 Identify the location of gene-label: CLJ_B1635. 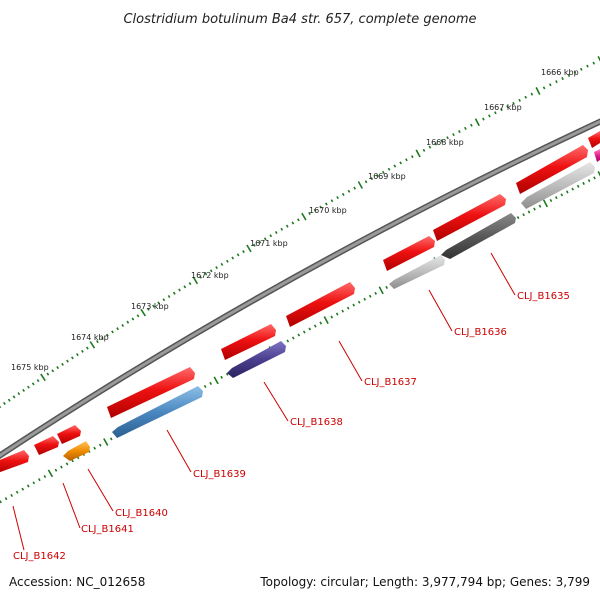
(543, 296).